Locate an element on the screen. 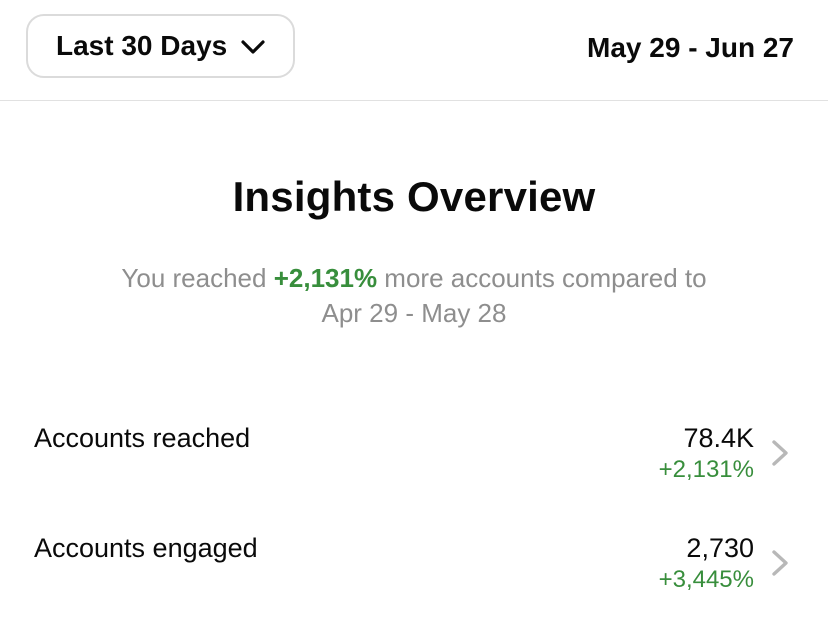 The height and width of the screenshot is (642, 828). metric-label: Accounts engaged is located at coordinates (146, 548).